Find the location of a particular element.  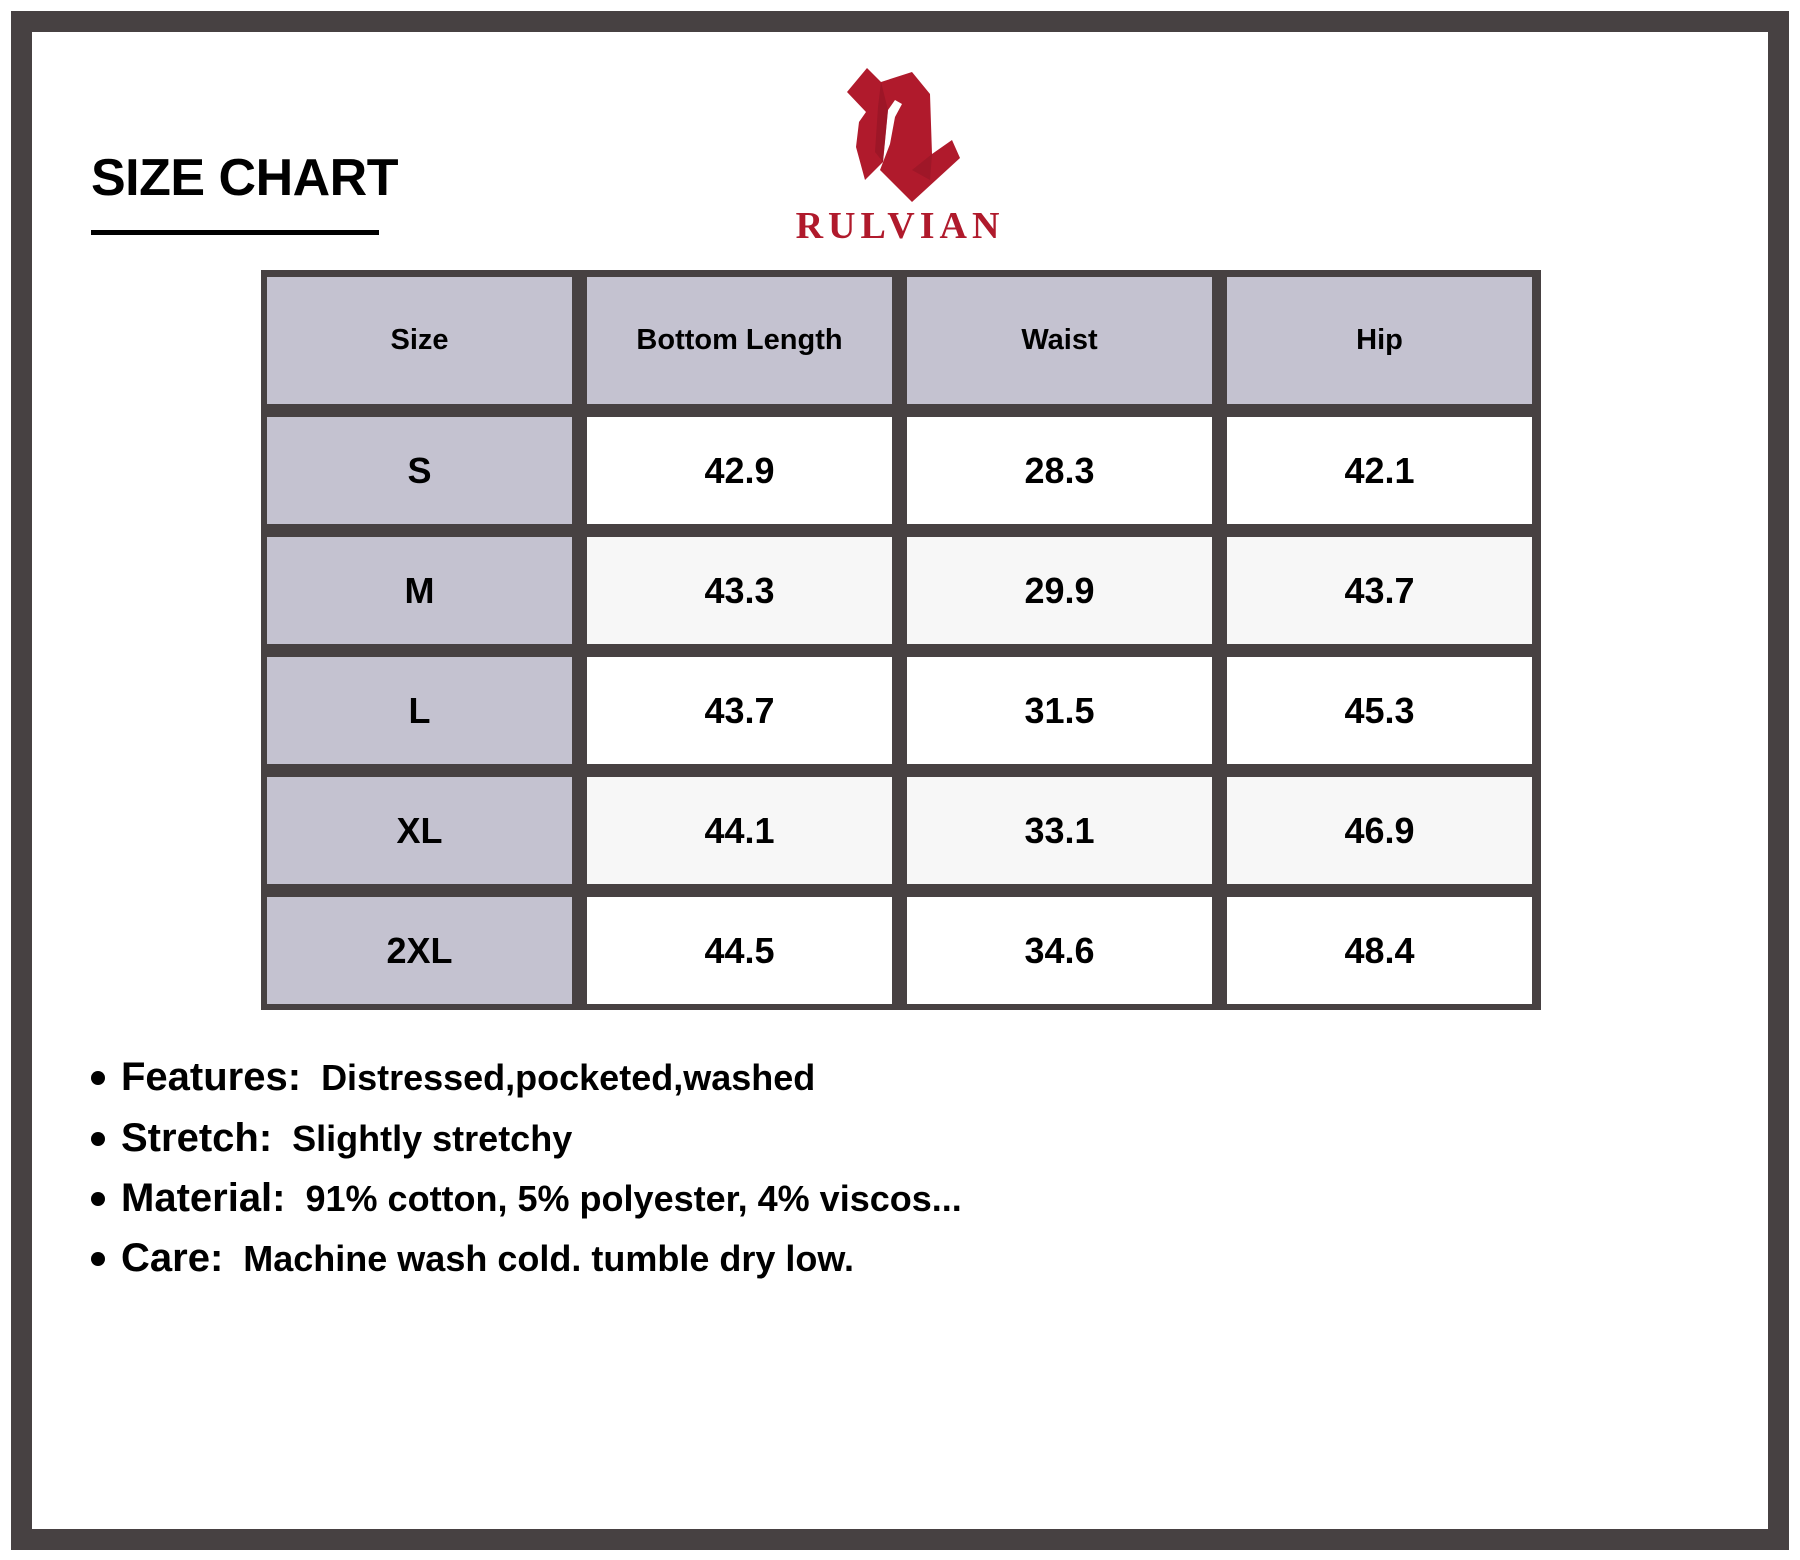

measurement-cell: 28.3 is located at coordinates (1059, 470).